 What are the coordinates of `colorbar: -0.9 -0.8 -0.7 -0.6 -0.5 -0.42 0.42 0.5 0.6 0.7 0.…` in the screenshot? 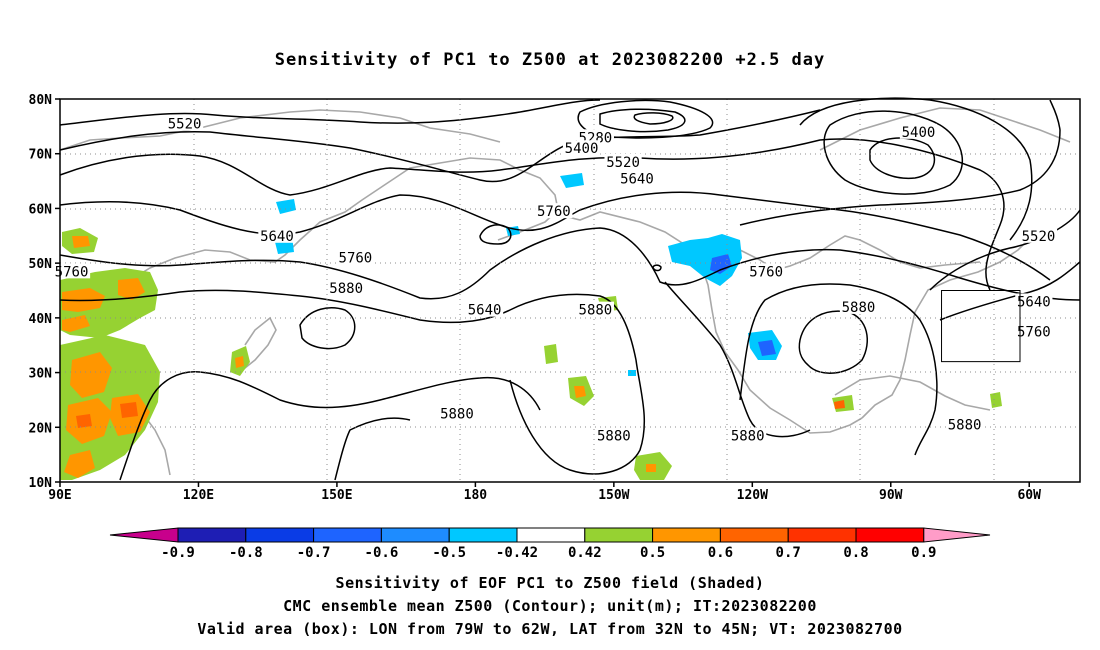 It's located at (550, 544).